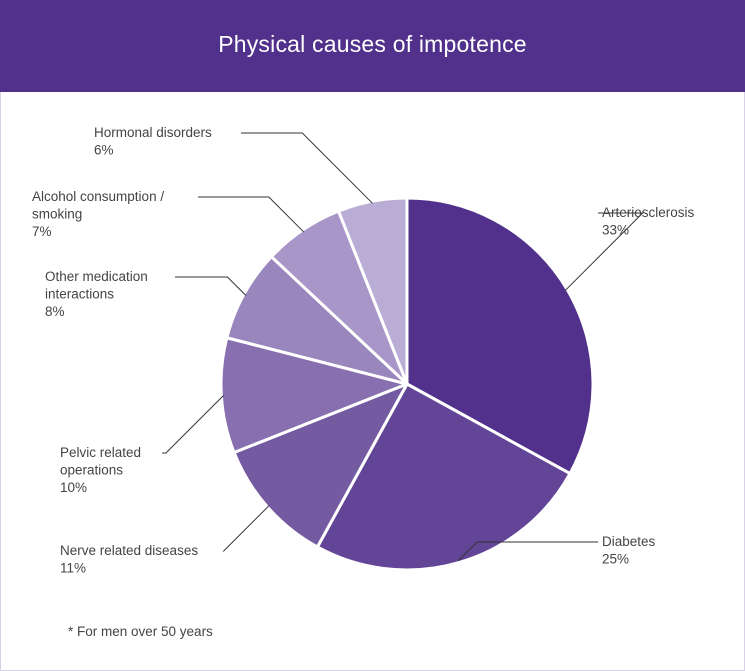  What do you see at coordinates (251, 214) in the screenshot?
I see `leader-line-alcohol-consumption-smoking` at bounding box center [251, 214].